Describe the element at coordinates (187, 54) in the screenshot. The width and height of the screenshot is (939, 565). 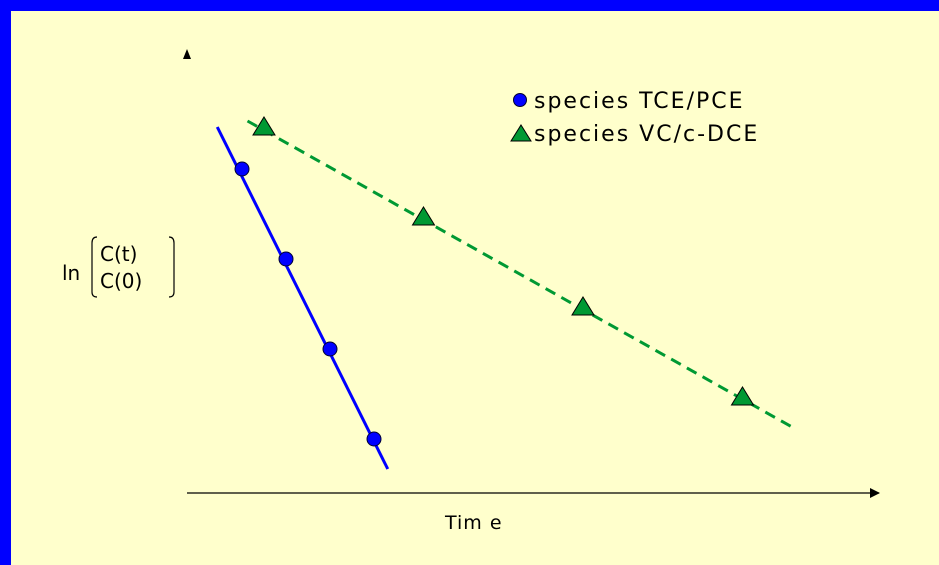
I see `y-axis-arrow-icon` at that location.